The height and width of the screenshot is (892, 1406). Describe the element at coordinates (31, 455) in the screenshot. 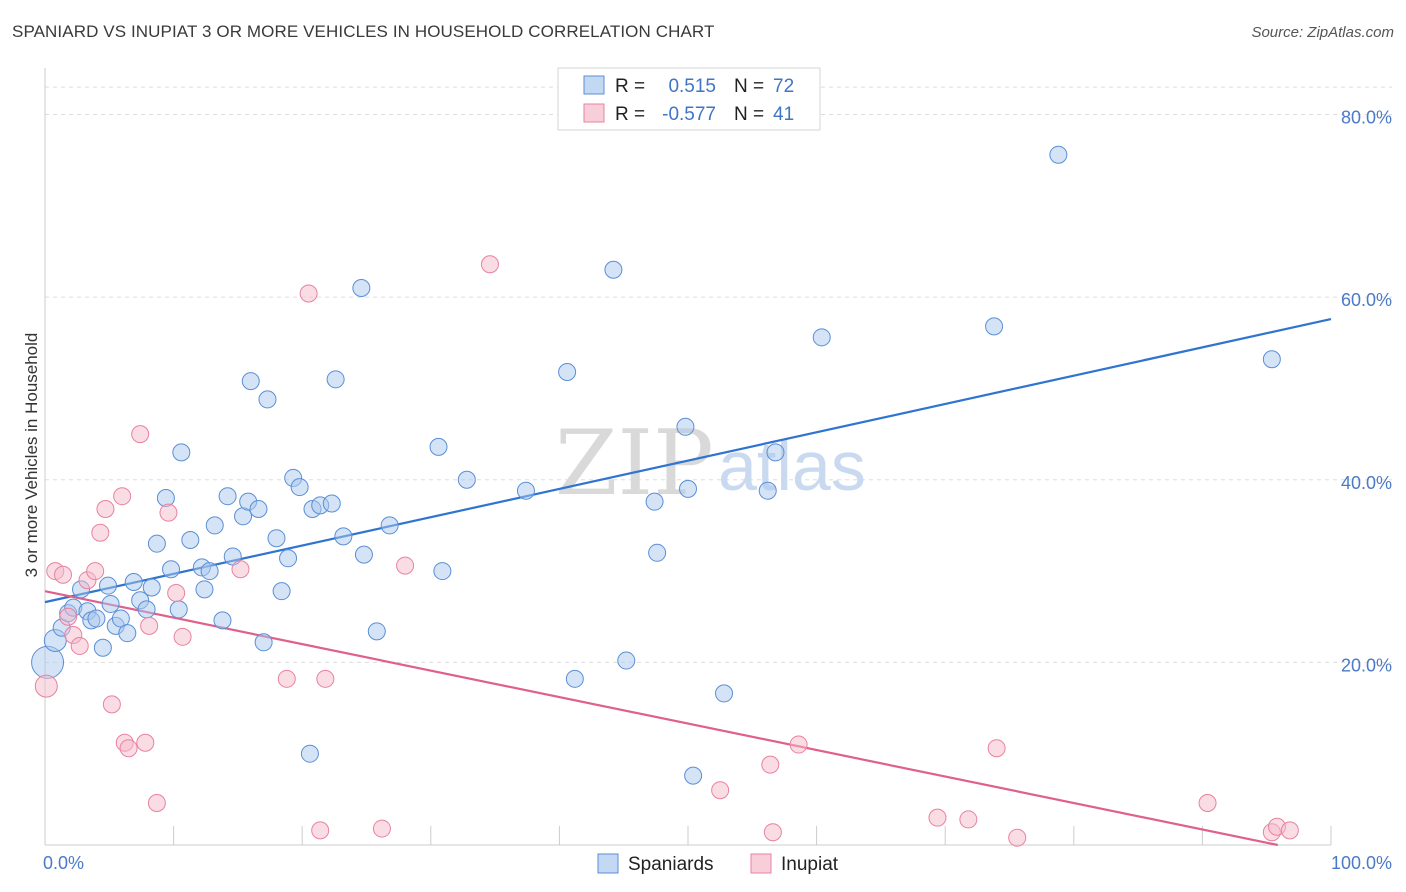

I see `y-axis-label: 3 or more Vehicles in Household` at that location.